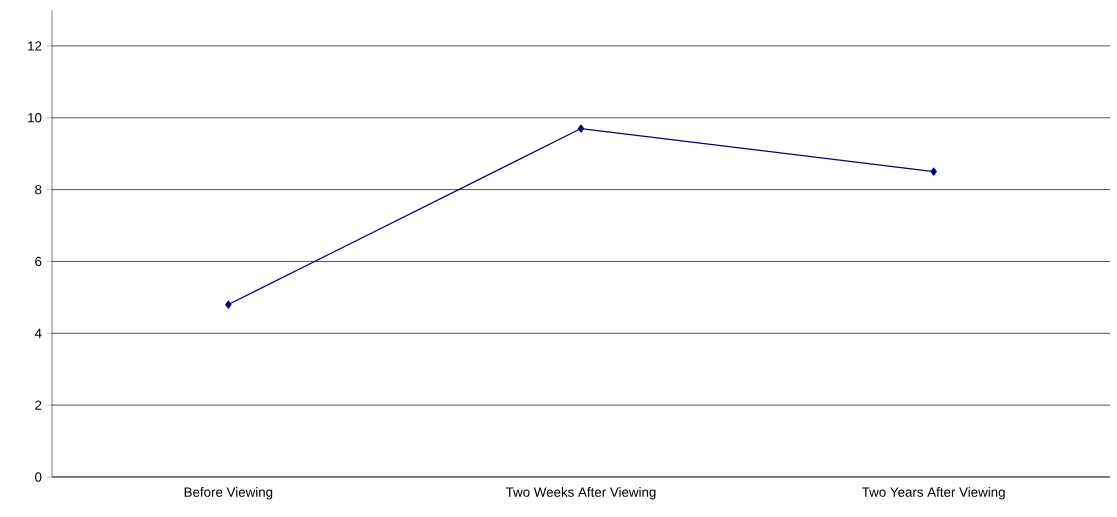 The image size is (1117, 517). What do you see at coordinates (38, 189) in the screenshot?
I see `y-tick-label: 8` at bounding box center [38, 189].